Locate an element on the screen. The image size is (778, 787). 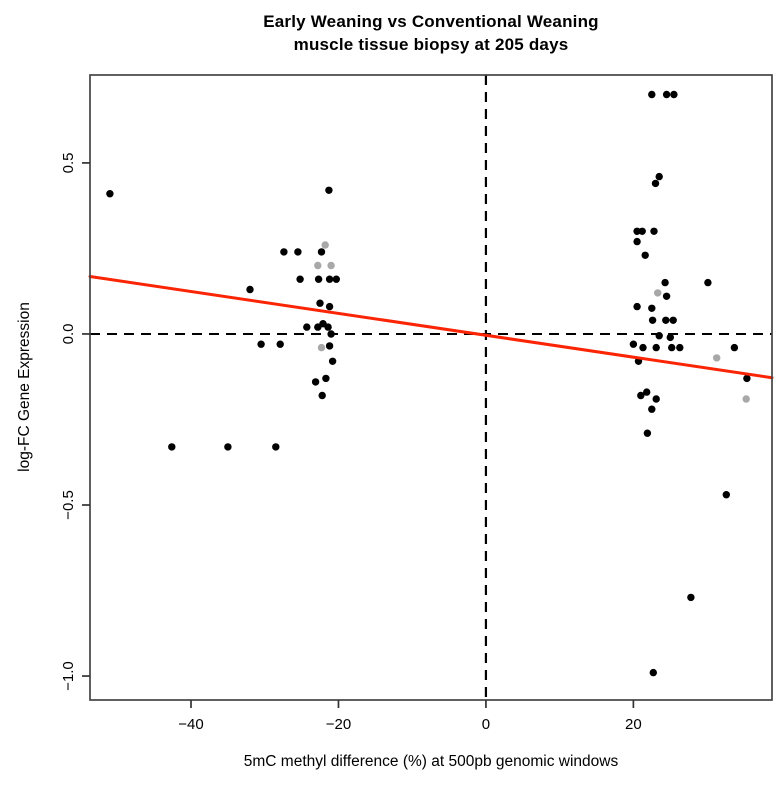
y-tick-label: 0.5 is located at coordinates (68, 162).